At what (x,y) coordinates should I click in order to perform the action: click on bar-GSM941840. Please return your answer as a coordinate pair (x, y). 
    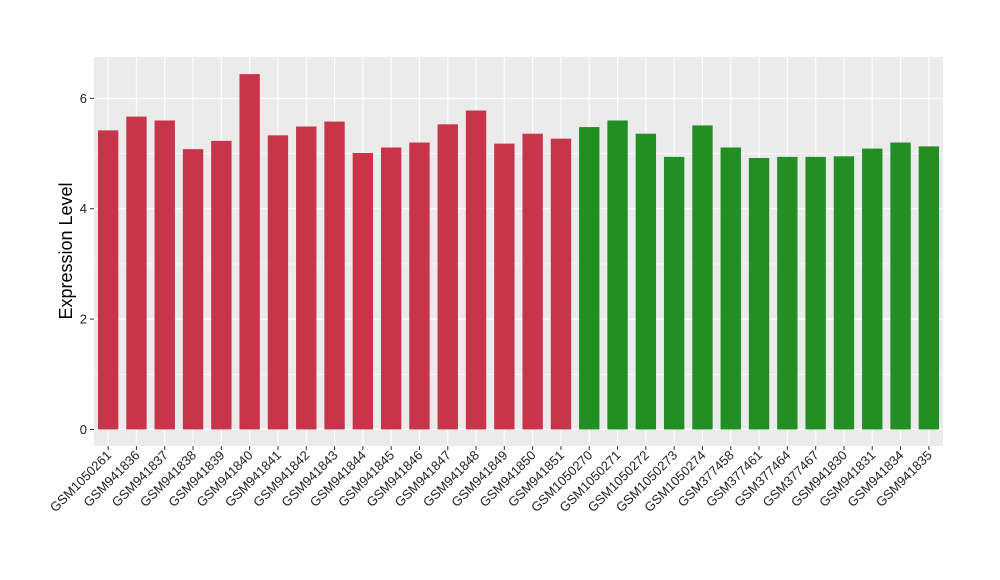
    Looking at the image, I should click on (249, 252).